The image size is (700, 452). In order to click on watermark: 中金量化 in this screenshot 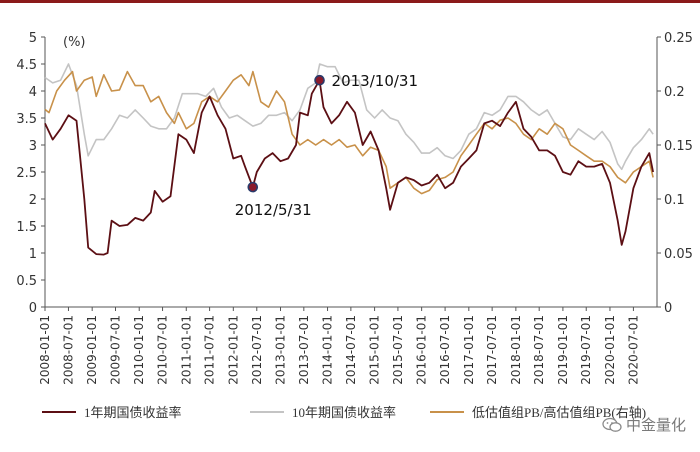, I will do `click(644, 424)`.